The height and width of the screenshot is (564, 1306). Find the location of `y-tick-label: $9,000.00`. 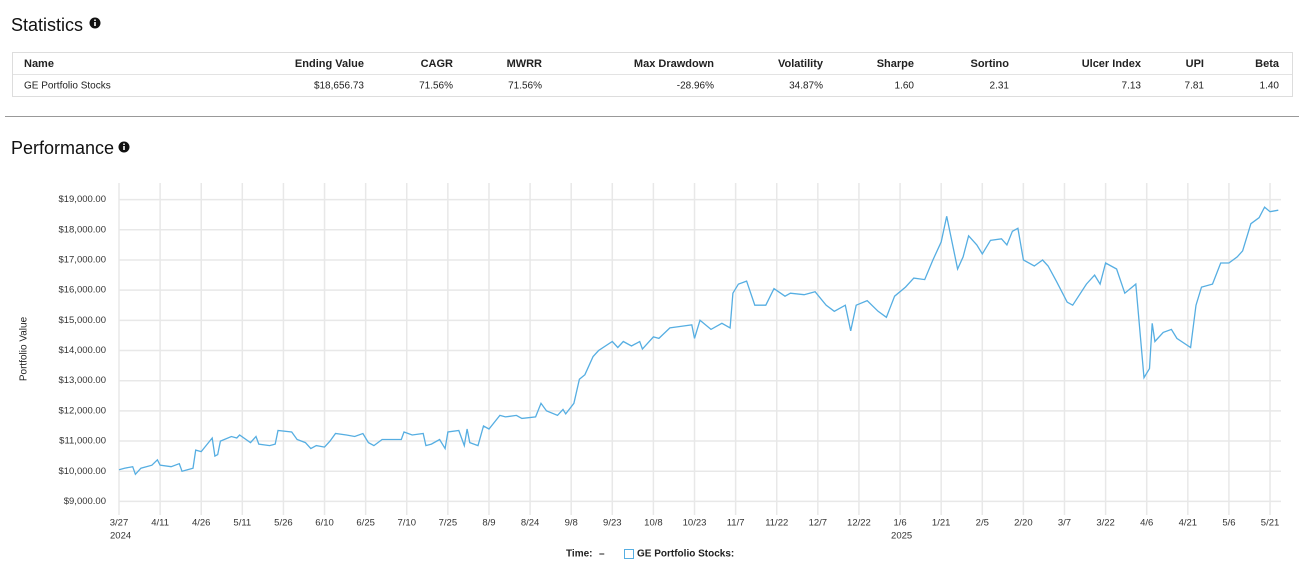

y-tick-label: $9,000.00 is located at coordinates (85, 501).